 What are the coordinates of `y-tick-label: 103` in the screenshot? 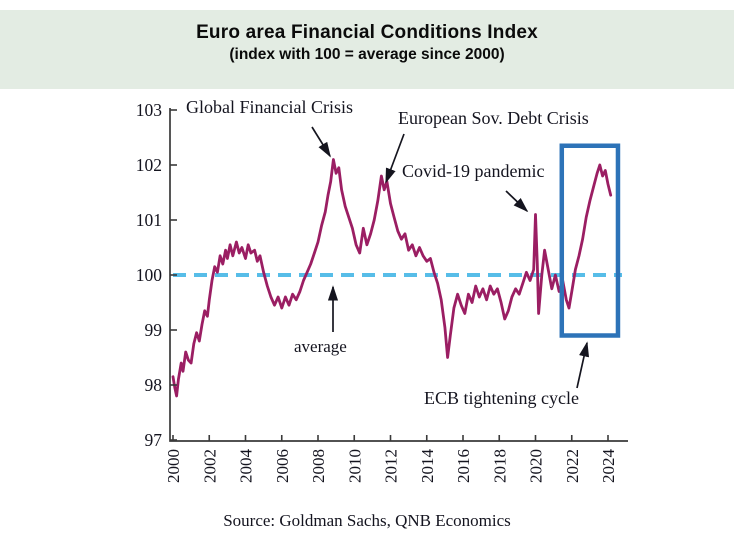 It's located at (149, 110).